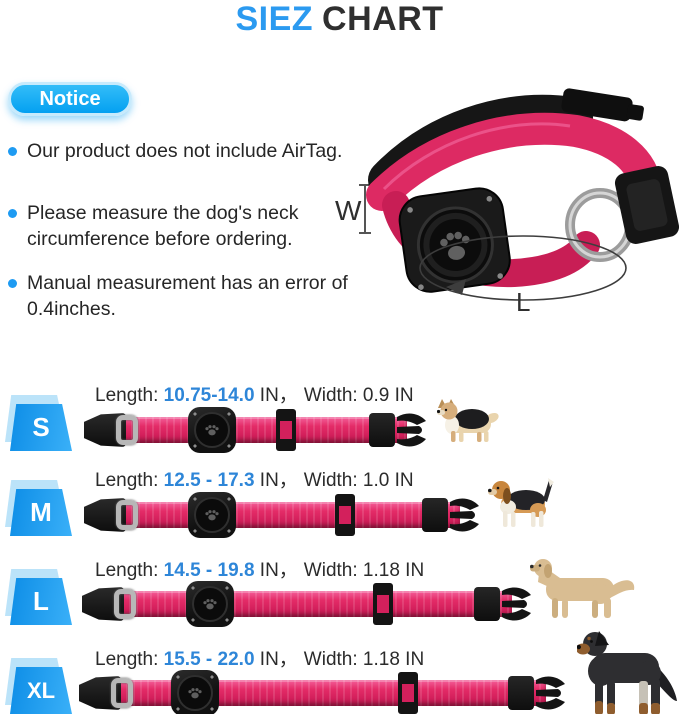 The height and width of the screenshot is (714, 679). What do you see at coordinates (41, 601) in the screenshot?
I see `badge-letter: L` at bounding box center [41, 601].